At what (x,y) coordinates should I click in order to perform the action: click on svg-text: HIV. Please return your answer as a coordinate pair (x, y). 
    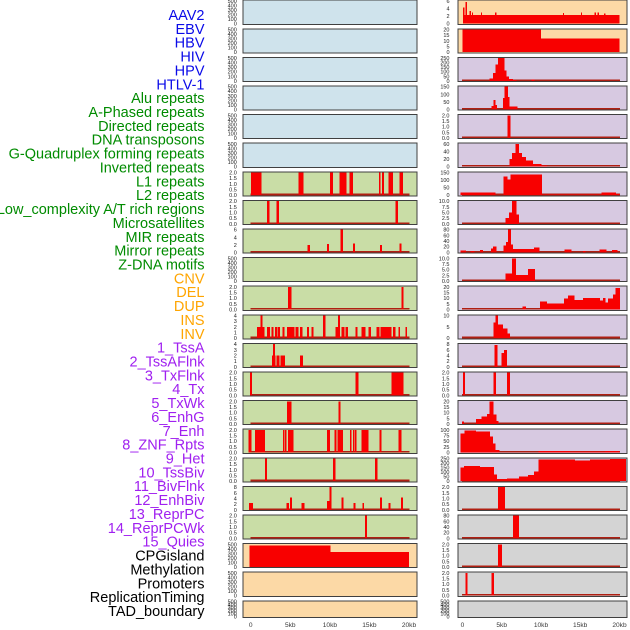
    Looking at the image, I should click on (192, 58).